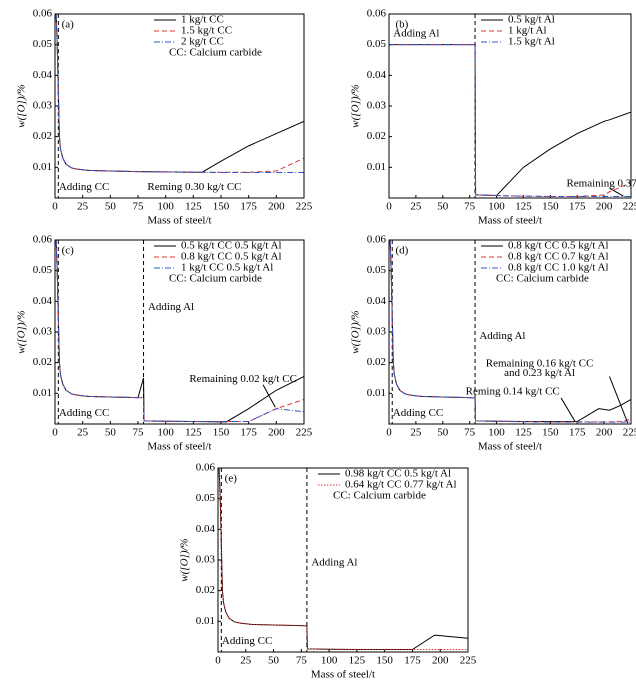 The image size is (636, 694). What do you see at coordinates (398, 474) in the screenshot?
I see `legend-label: 0.98 kg/t CC 0.5 kg/t Al` at bounding box center [398, 474].